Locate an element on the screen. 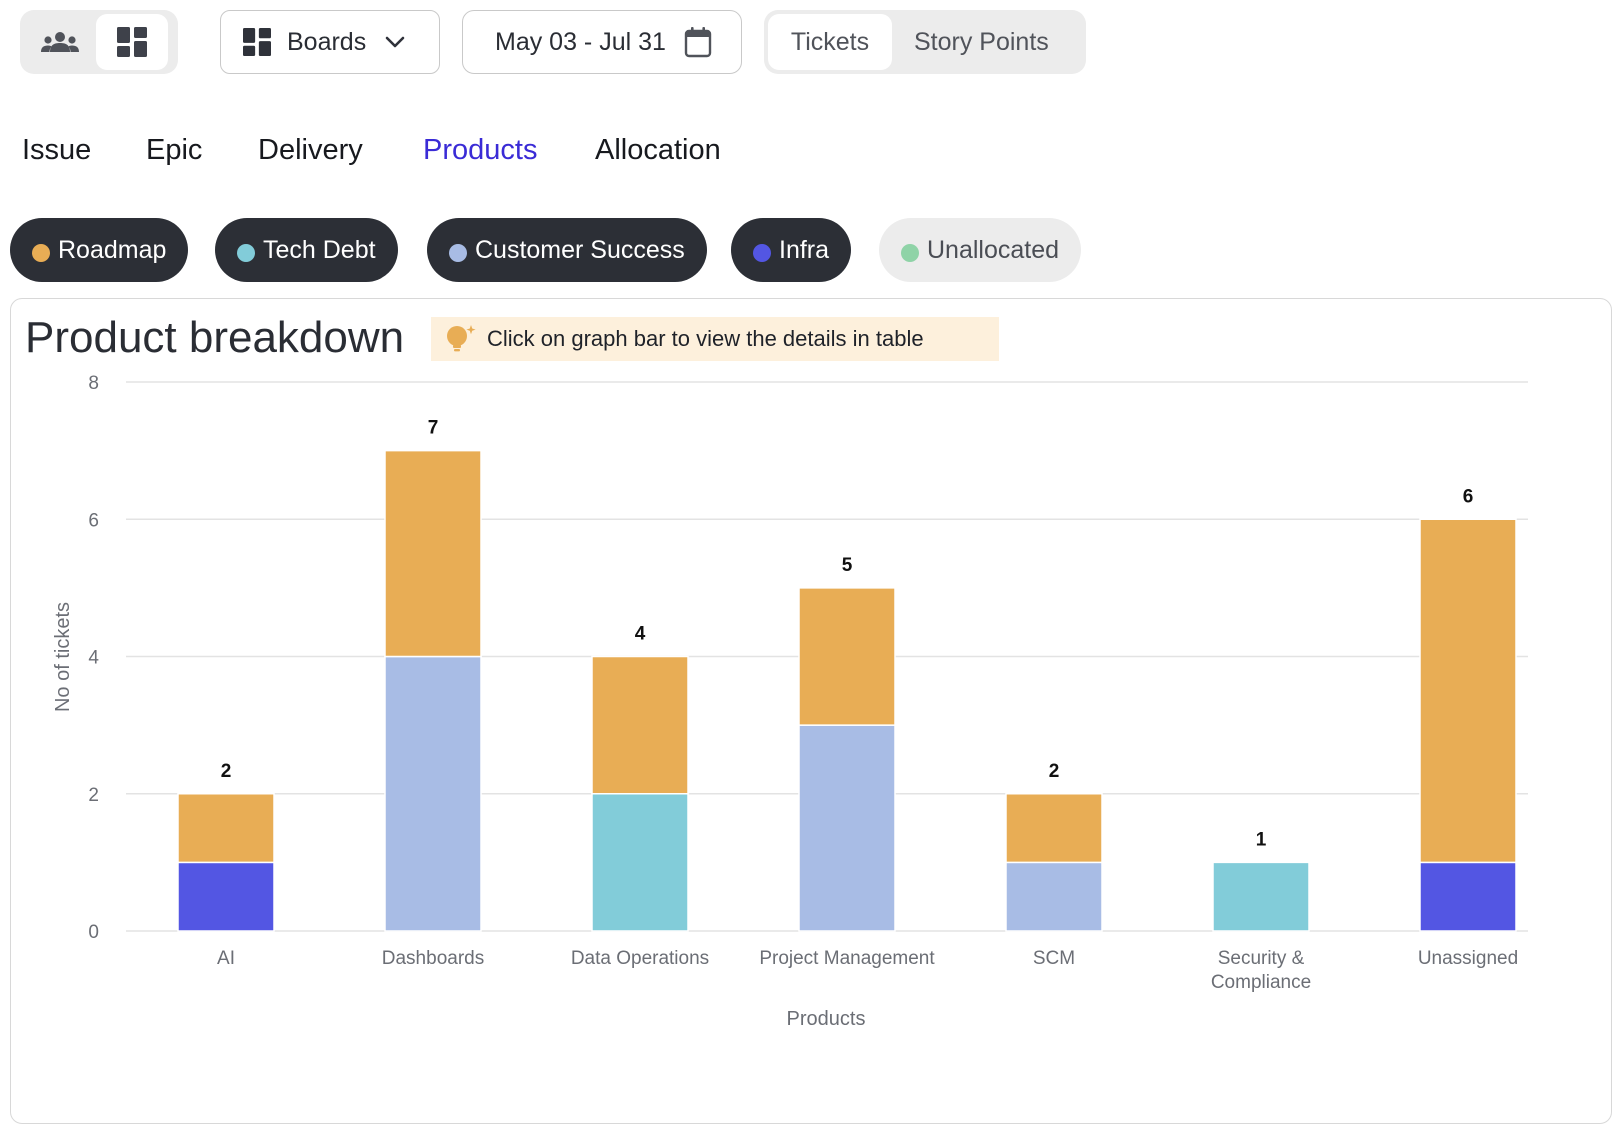  y-tick-label: 0 is located at coordinates (93, 932).